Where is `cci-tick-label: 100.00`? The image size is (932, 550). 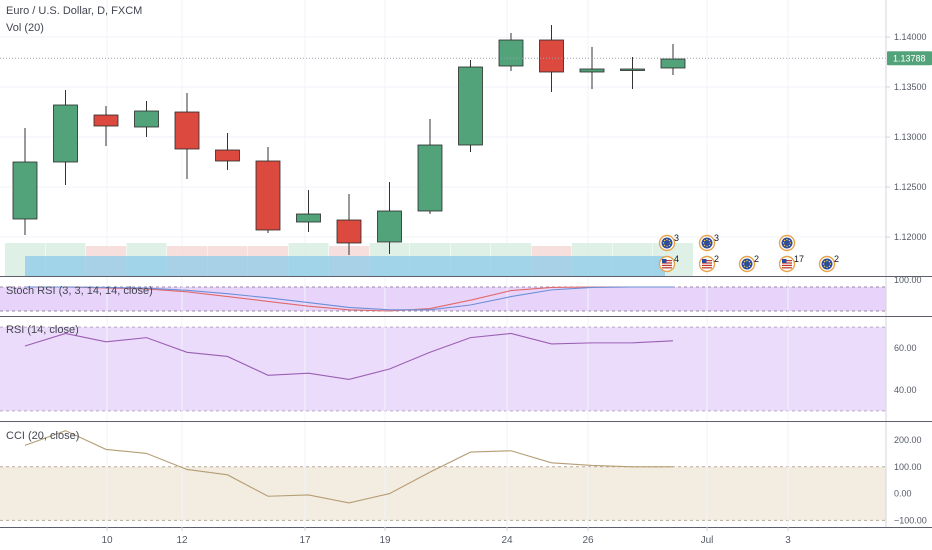
cci-tick-label: 100.00 is located at coordinates (908, 467).